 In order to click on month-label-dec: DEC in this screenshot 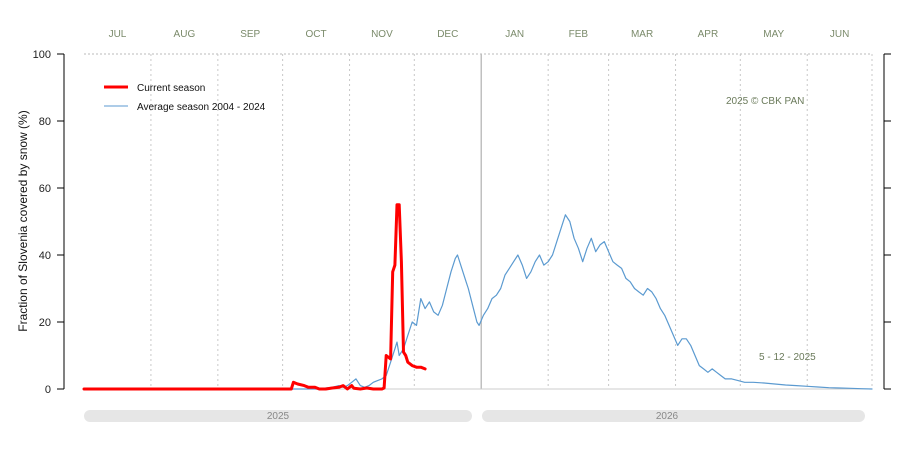, I will do `click(447, 34)`.